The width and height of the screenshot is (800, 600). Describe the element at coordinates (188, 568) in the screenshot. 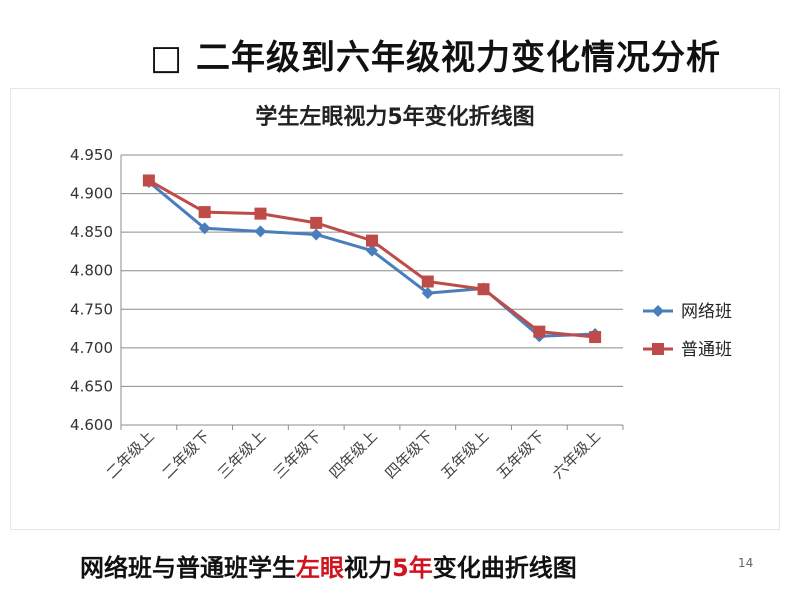

I see `caption-text-1: 网络班与普通班学生` at that location.